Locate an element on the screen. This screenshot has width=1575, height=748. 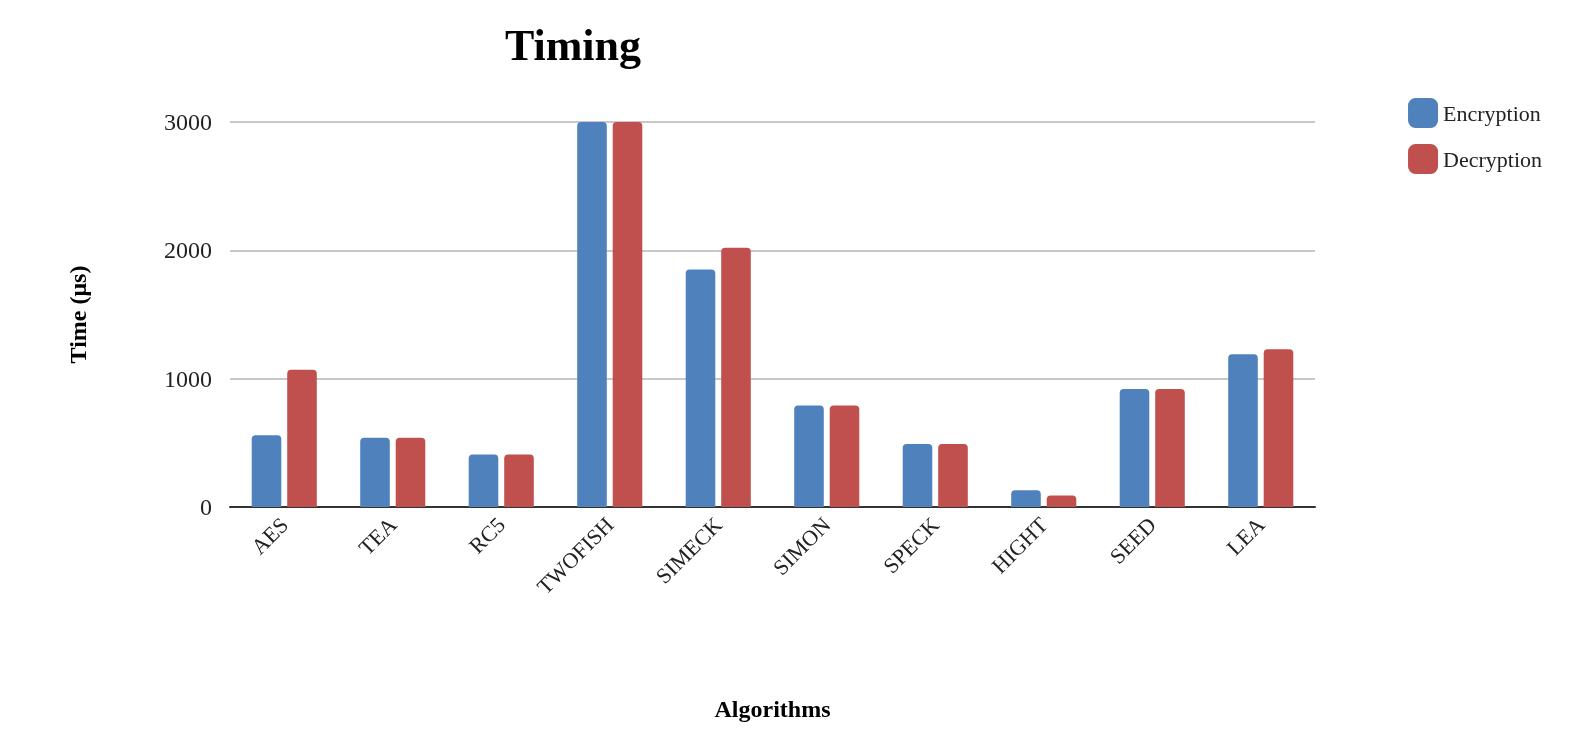
x-axis-title: Algorithms is located at coordinates (772, 709).